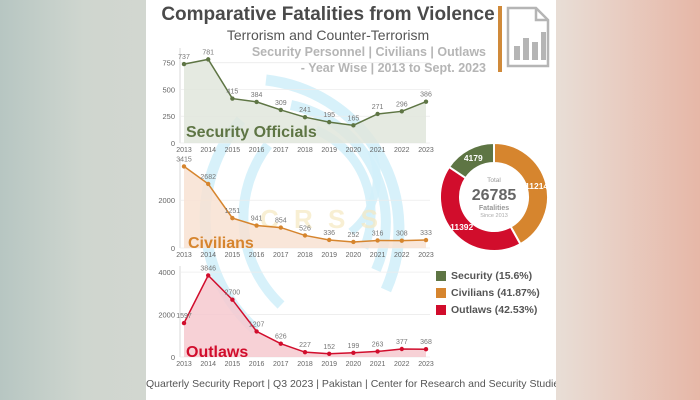 This screenshot has height=400, width=700. I want to click on data-label: 941, so click(257, 219).